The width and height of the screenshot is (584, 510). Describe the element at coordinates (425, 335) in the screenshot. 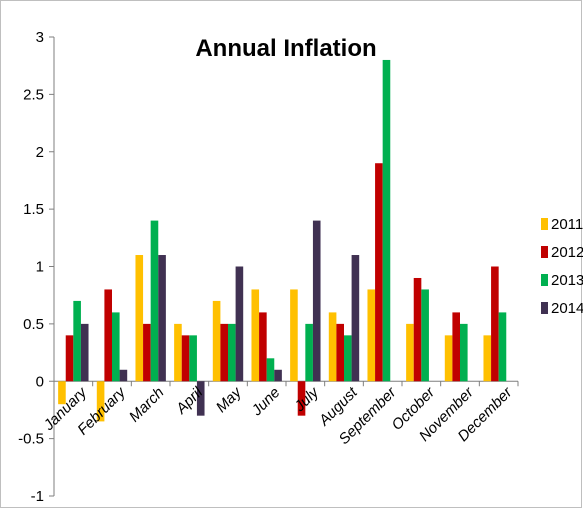

I see `bar-2013-october` at that location.